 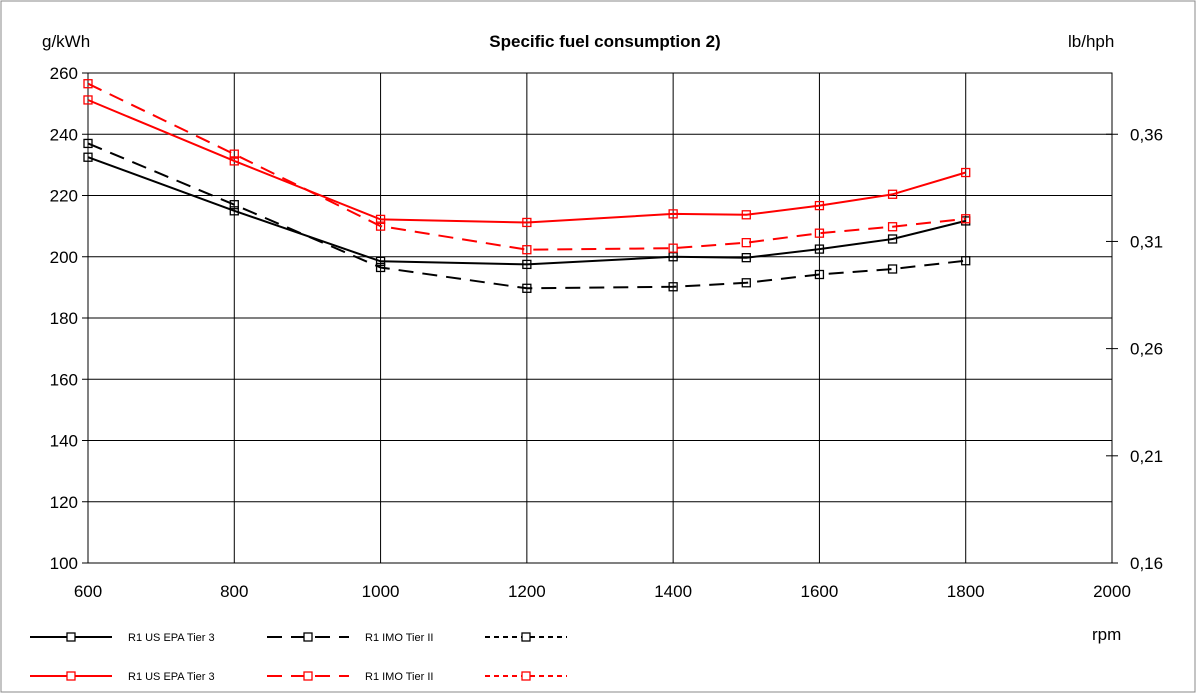 I want to click on x-tick-label: 1800, so click(x=966, y=591).